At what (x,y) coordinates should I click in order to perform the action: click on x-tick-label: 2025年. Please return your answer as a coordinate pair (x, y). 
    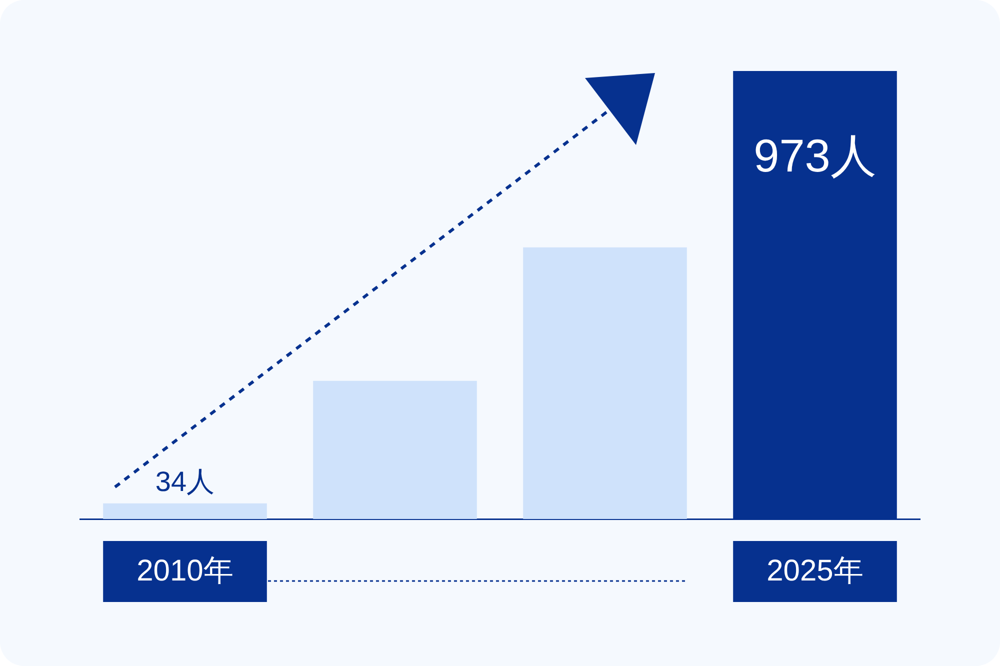
    Looking at the image, I should click on (815, 571).